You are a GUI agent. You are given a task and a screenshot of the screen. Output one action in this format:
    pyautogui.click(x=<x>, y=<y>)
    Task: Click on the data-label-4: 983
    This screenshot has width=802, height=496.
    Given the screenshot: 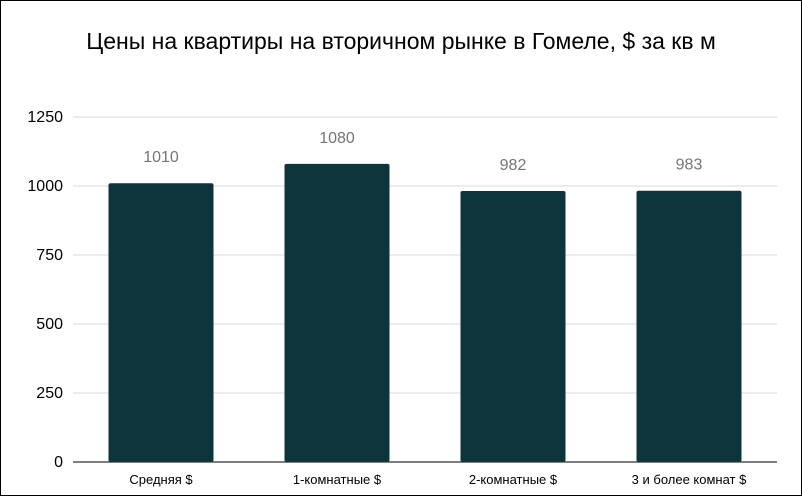 What is the action you would take?
    pyautogui.click(x=689, y=165)
    